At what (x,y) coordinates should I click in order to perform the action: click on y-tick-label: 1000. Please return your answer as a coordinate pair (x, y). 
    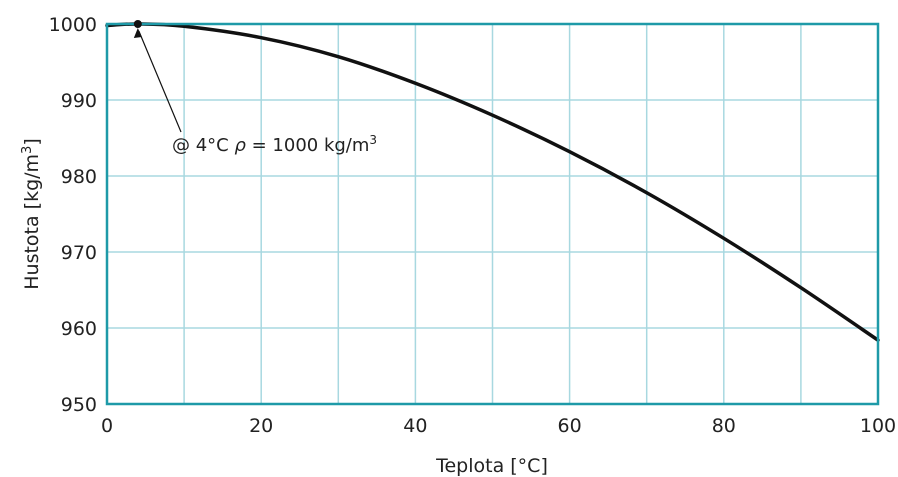
    Looking at the image, I should click on (73, 25).